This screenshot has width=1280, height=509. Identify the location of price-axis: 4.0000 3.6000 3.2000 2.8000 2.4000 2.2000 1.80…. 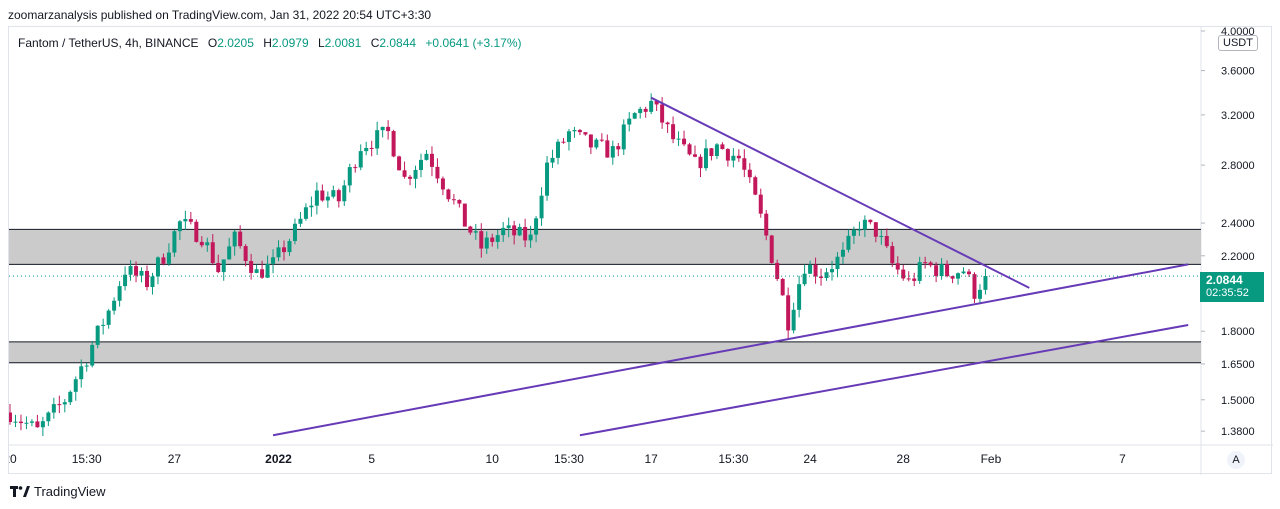
(1228, 232).